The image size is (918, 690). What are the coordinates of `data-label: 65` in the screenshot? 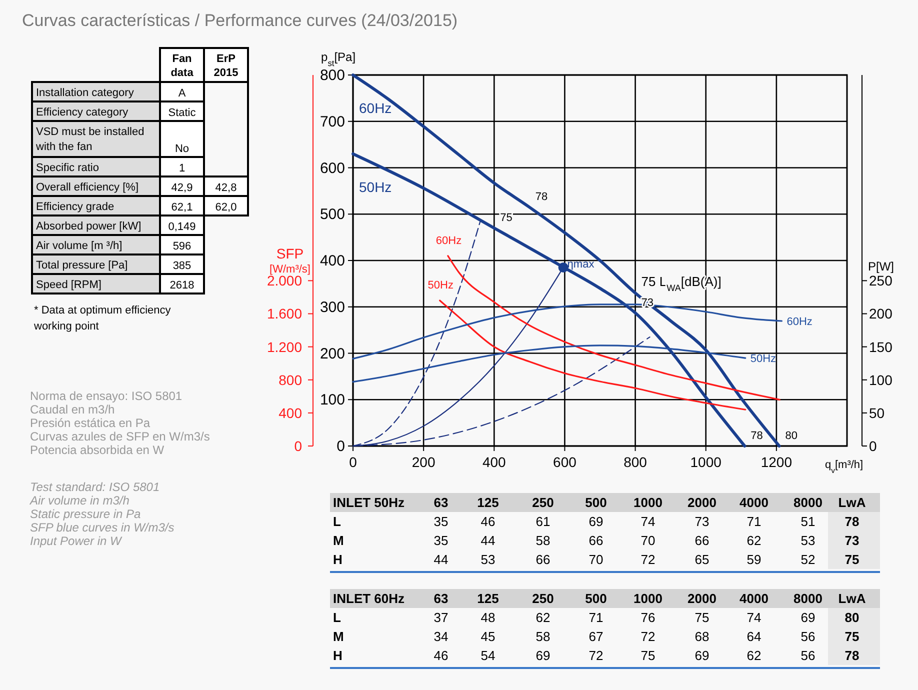 It's located at (702, 559).